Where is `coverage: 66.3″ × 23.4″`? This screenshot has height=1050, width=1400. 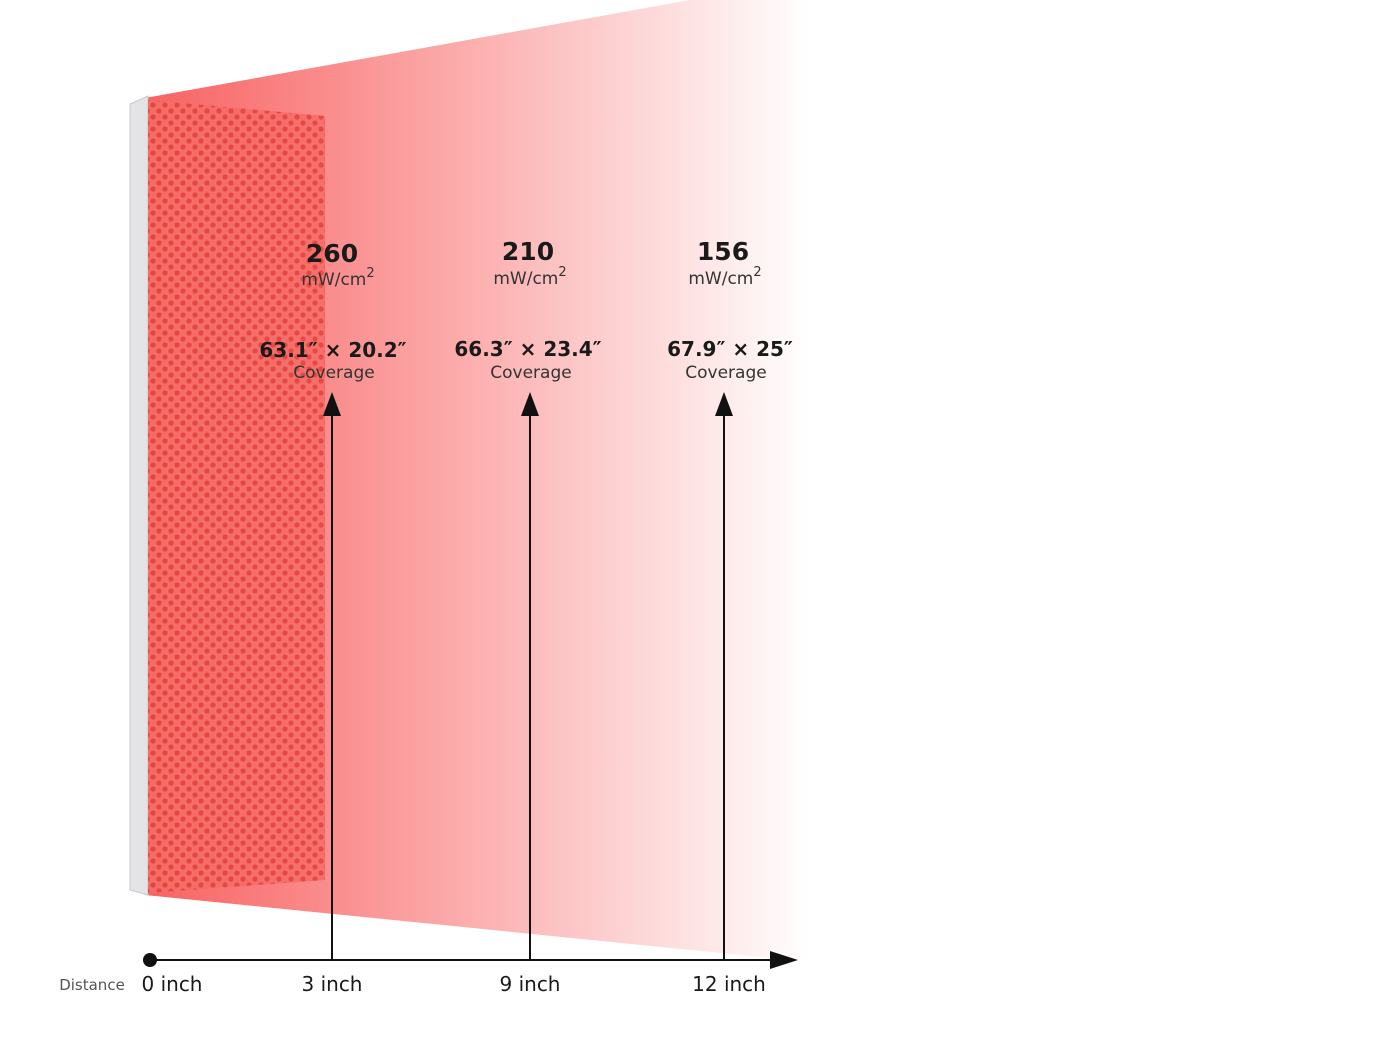
coverage: 66.3″ × 23.4″ is located at coordinates (527, 349).